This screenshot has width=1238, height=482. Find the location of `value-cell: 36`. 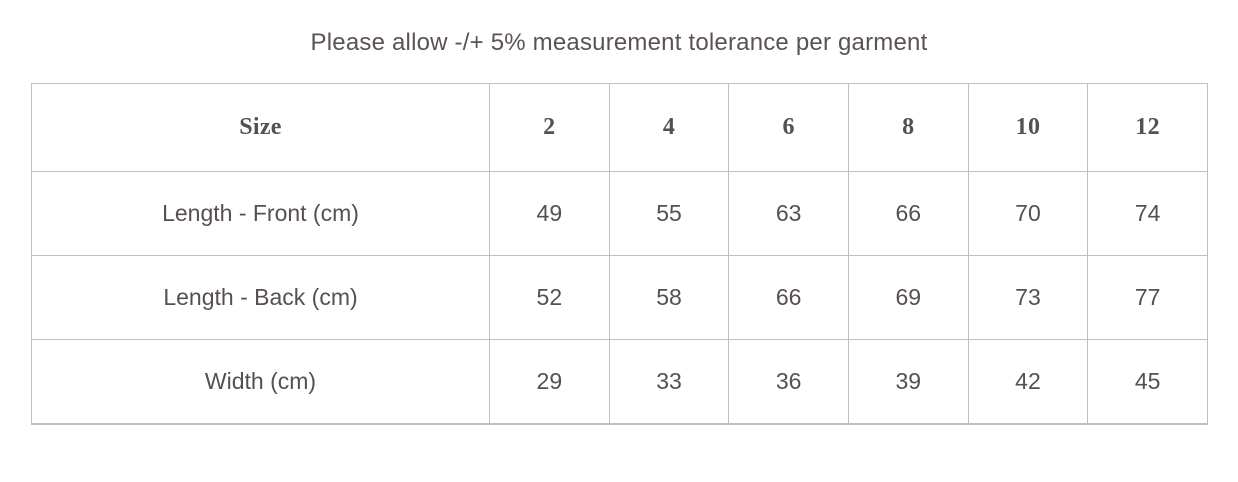

value-cell: 36 is located at coordinates (788, 382).